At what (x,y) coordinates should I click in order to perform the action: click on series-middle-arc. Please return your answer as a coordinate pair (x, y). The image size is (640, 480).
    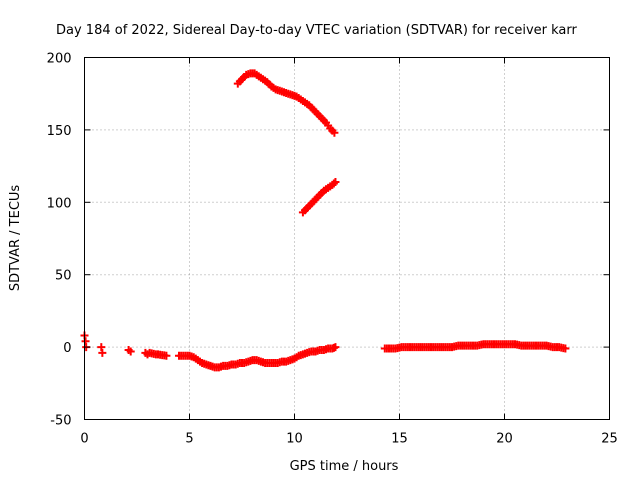
    Looking at the image, I should click on (319, 197).